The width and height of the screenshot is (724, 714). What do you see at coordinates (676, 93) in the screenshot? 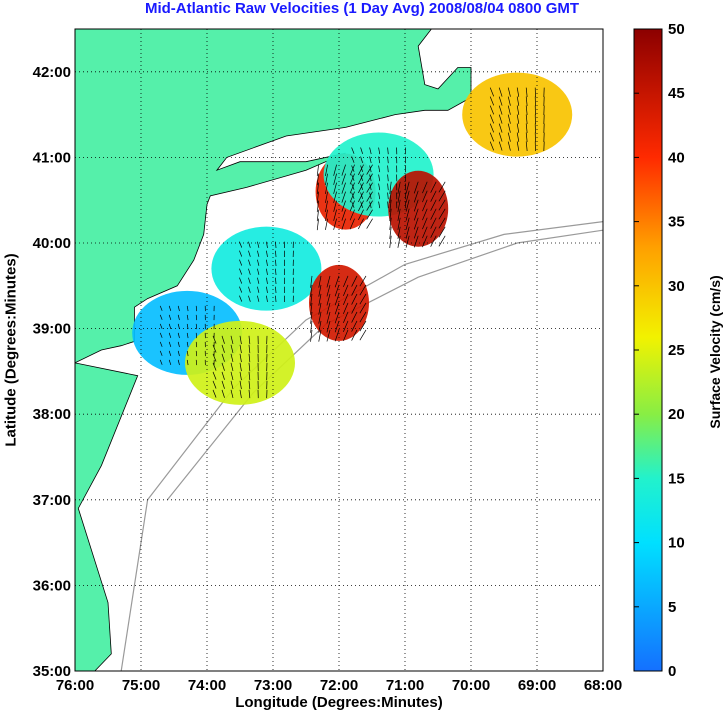
I see `colorbar-tick-label: 45` at bounding box center [676, 93].